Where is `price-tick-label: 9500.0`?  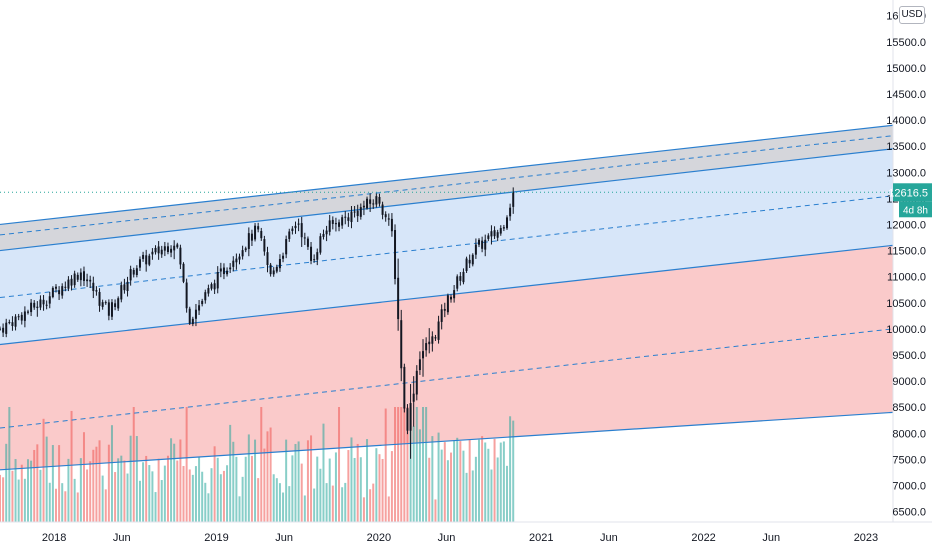 price-tick-label: 9500.0 is located at coordinates (909, 356).